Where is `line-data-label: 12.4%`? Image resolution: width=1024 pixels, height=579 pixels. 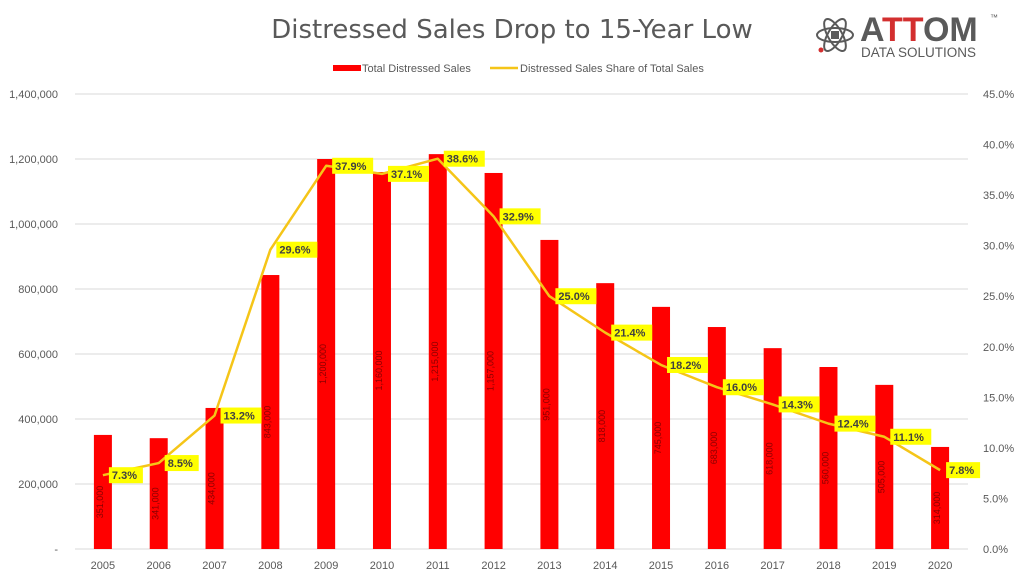
line-data-label: 12.4% is located at coordinates (855, 423).